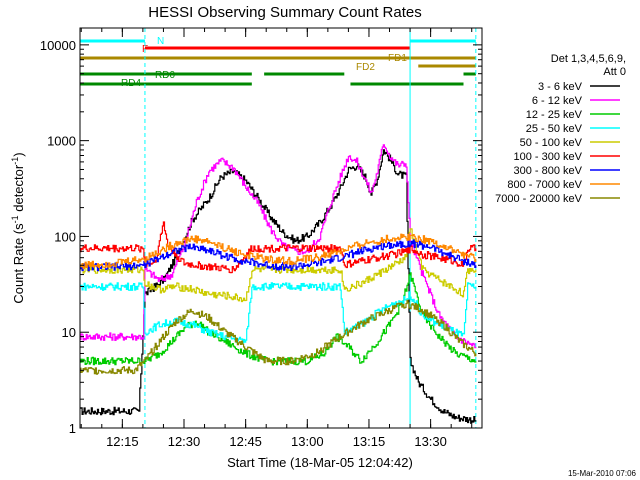  I want to click on x-tick-label: 13:00, so click(307, 441).